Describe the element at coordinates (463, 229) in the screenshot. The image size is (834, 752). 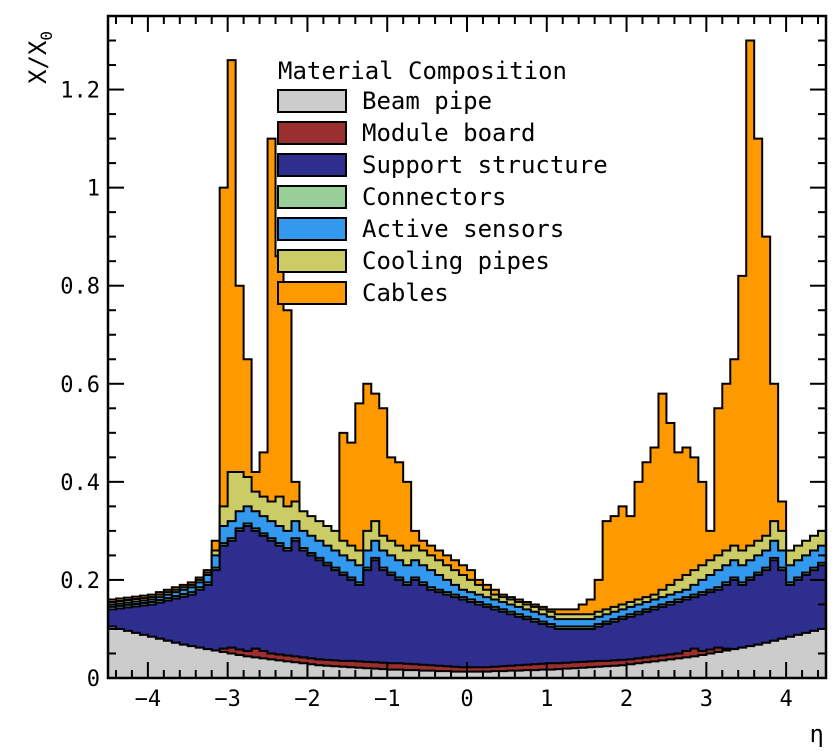
I see `legend-entry-label: Active sensors` at that location.